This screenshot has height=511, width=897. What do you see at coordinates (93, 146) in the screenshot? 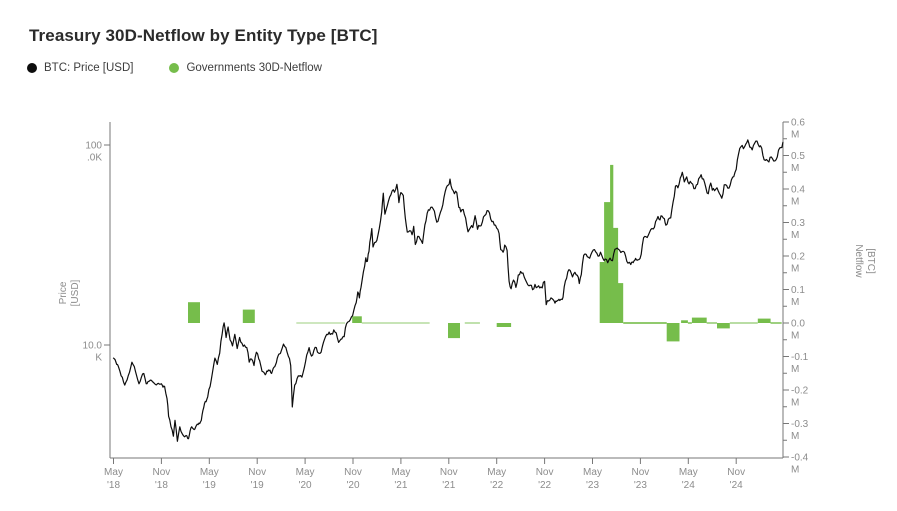
I see `price-tick-label: 100` at bounding box center [93, 146].